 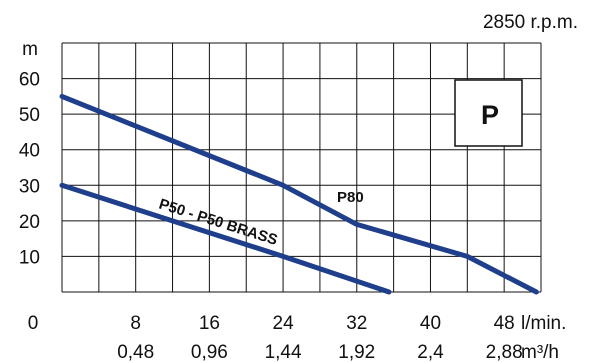 I want to click on chart-title: 2850 r.p.m., so click(x=530, y=22).